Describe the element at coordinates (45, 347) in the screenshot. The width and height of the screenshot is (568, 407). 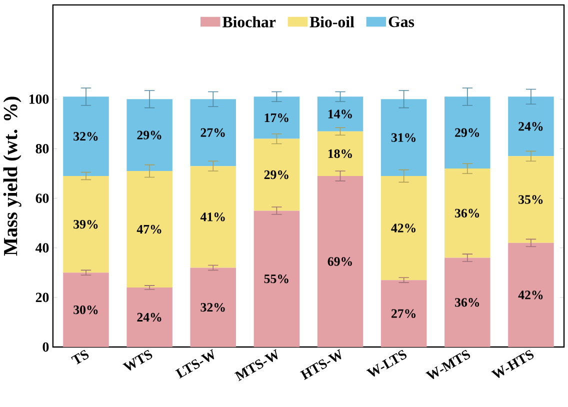
I see `y-tick-label: 0` at that location.